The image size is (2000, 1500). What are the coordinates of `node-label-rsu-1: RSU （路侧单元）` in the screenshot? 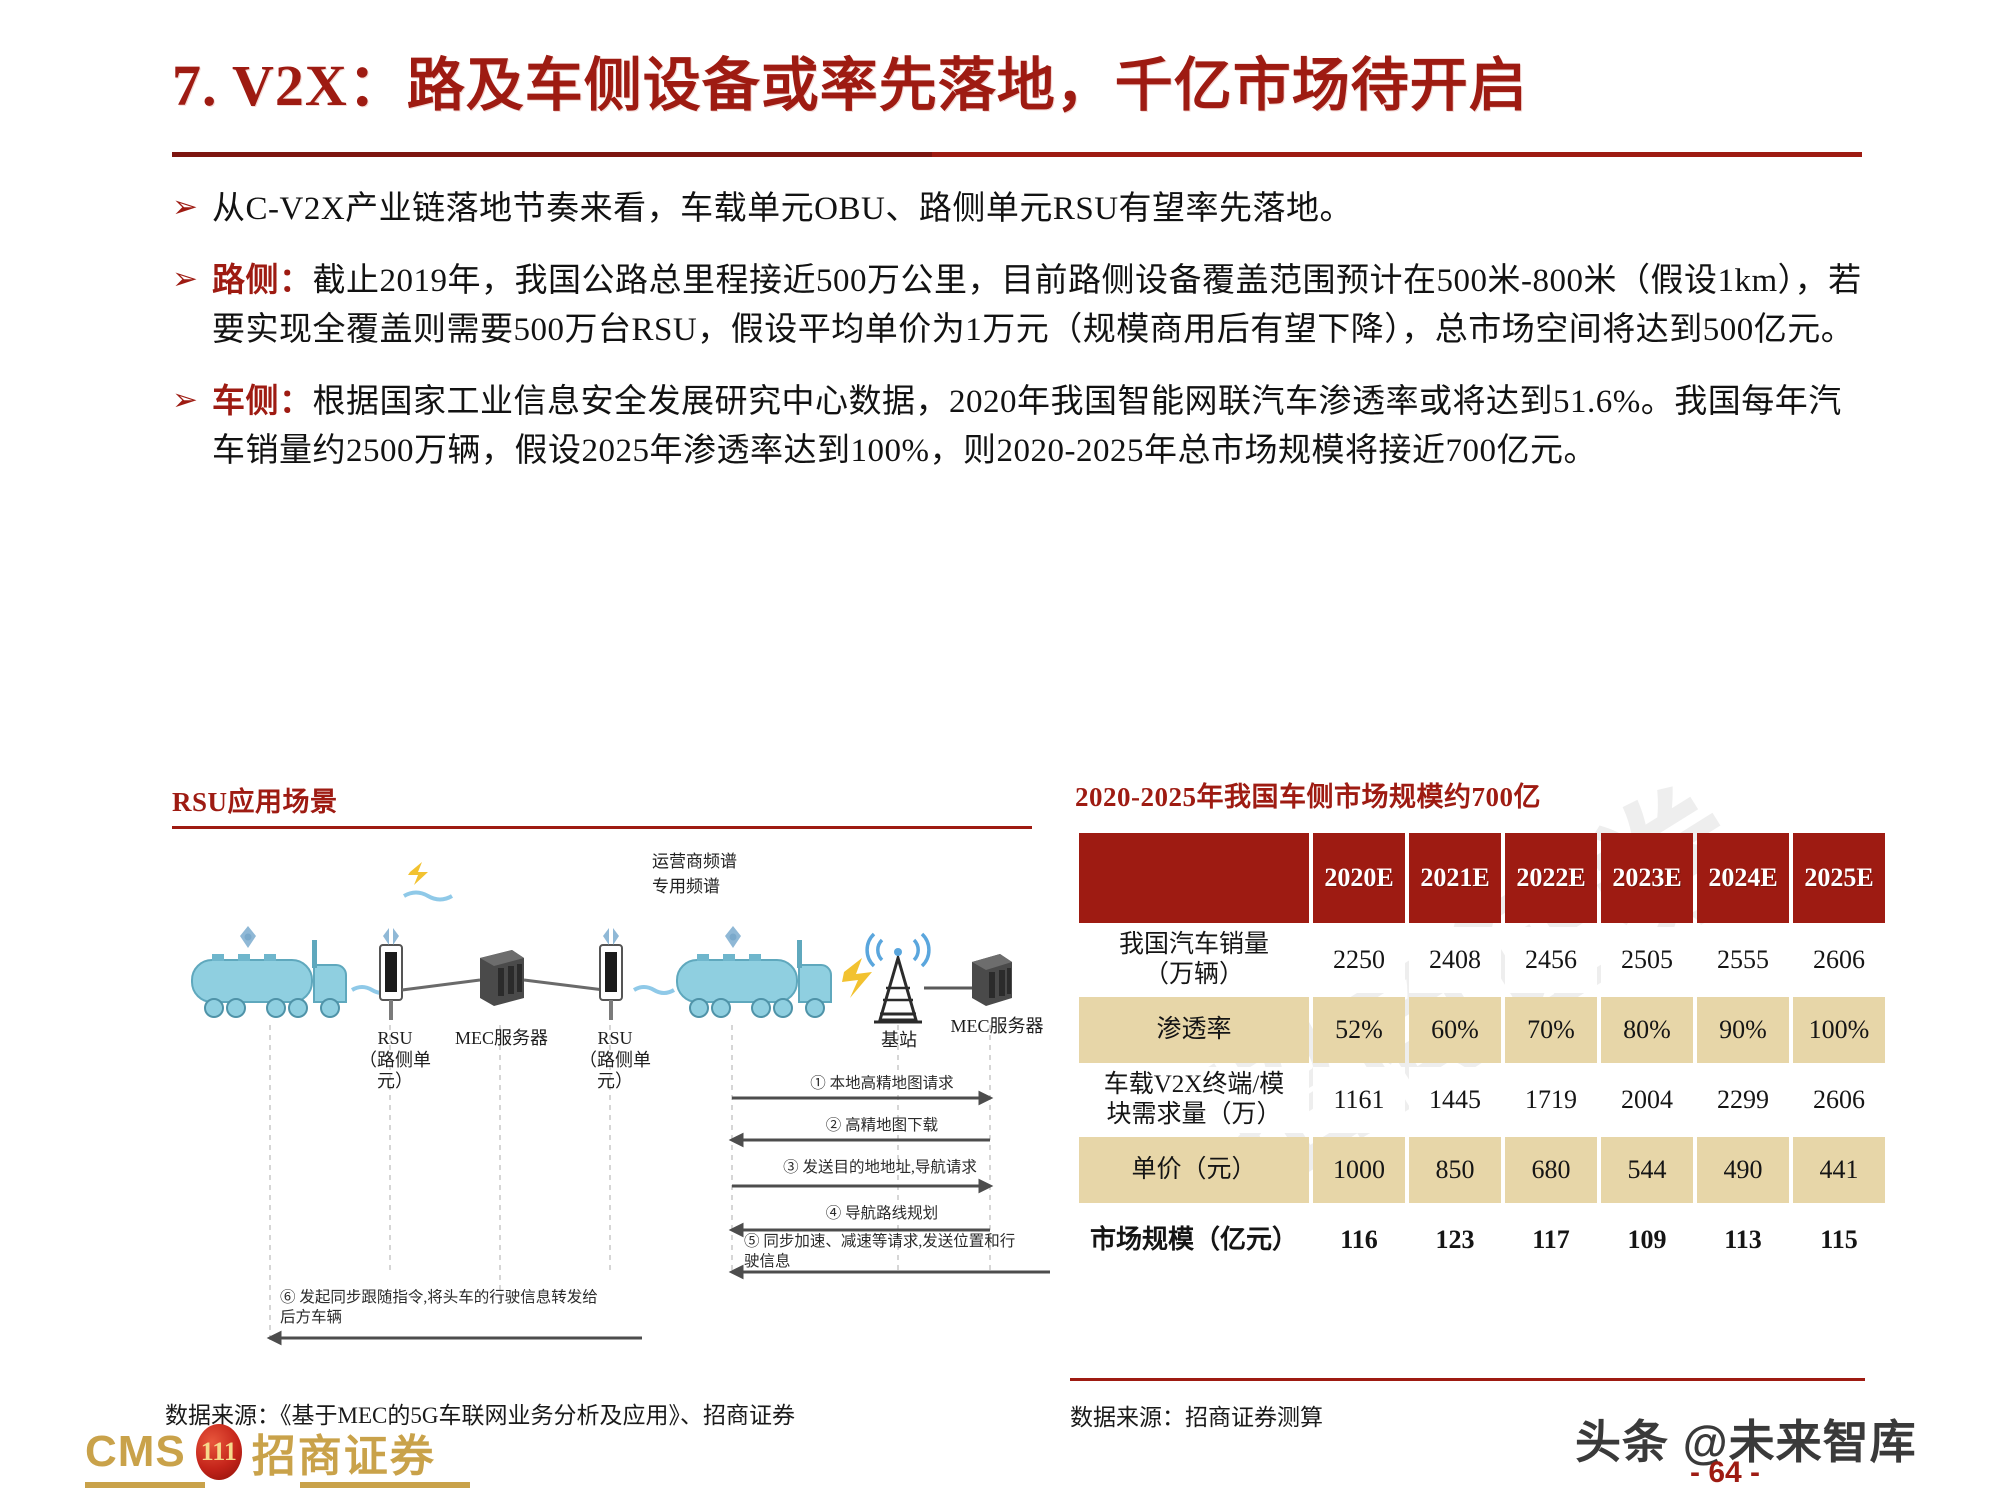 It's located at (395, 1060).